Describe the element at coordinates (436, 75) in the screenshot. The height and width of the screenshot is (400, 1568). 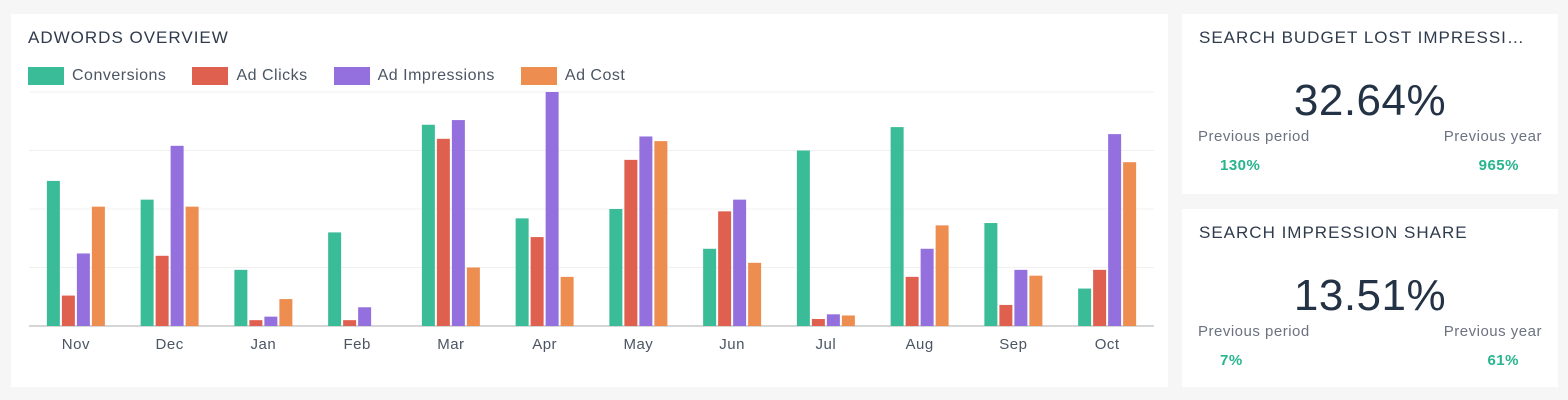
I see `legend-label: Ad Impressions` at that location.